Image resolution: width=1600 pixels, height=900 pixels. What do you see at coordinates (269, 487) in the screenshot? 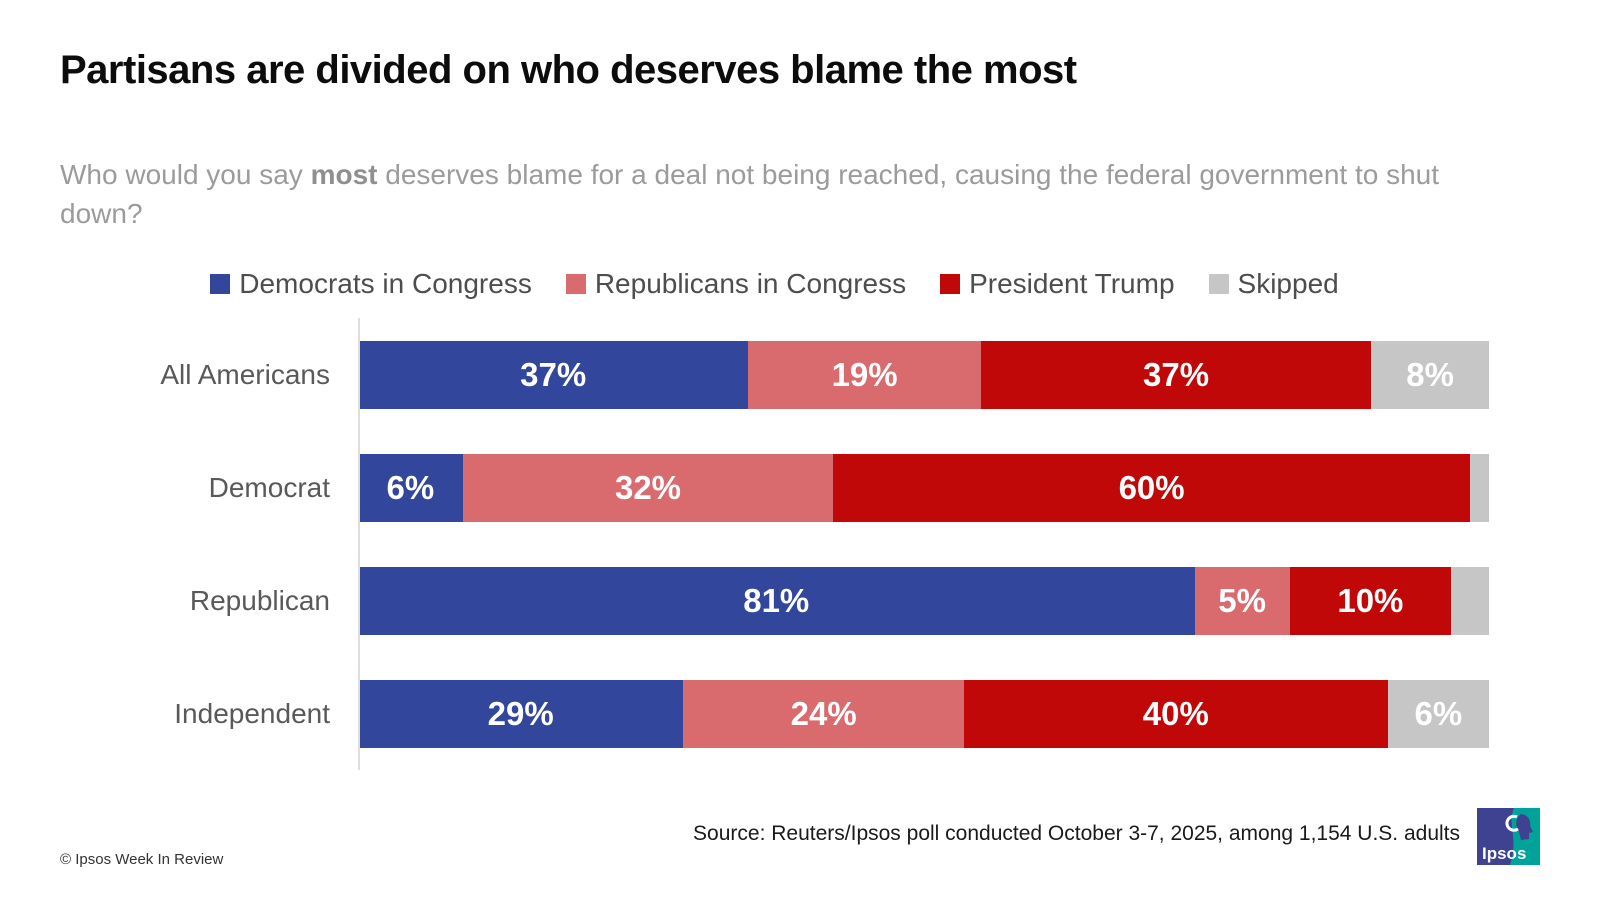
I see `row-label: Democrat` at bounding box center [269, 487].